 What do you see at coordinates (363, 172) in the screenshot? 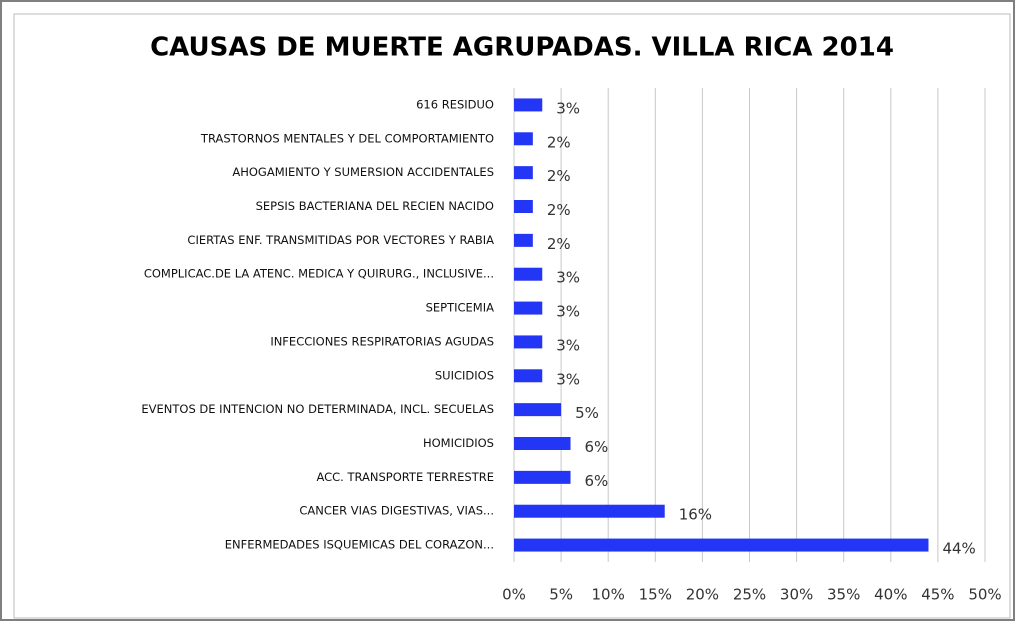
I see `category-label: AHOGAMIENTO Y SUMERSION ACCIDENTALES` at bounding box center [363, 172].